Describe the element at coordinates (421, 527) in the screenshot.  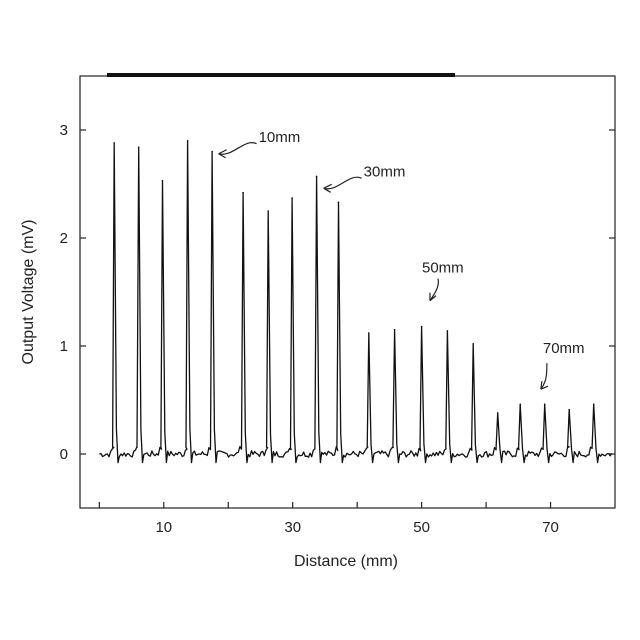
I see `x-tick-label: 50` at that location.